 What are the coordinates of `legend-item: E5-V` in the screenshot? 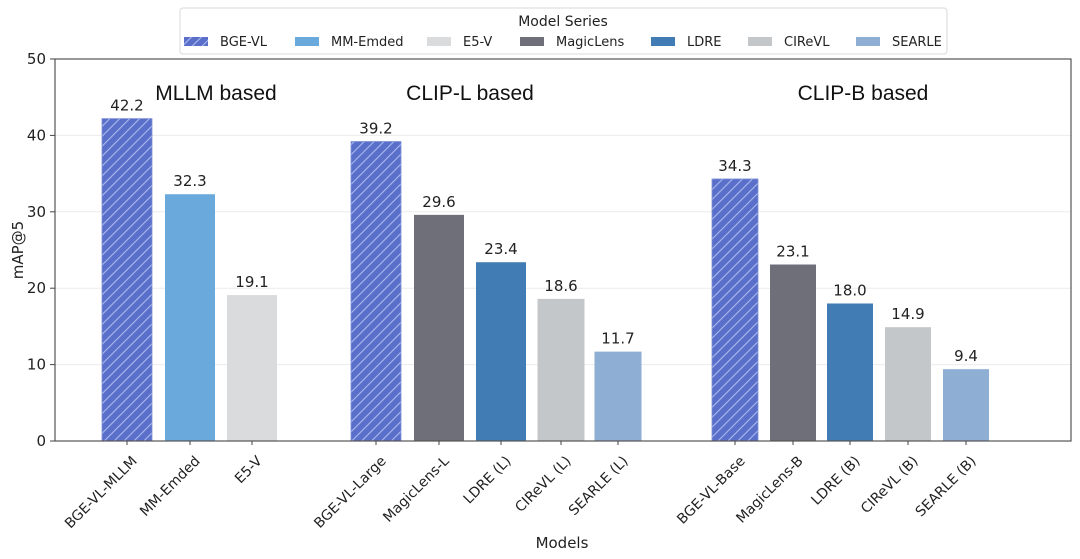 It's located at (459, 42).